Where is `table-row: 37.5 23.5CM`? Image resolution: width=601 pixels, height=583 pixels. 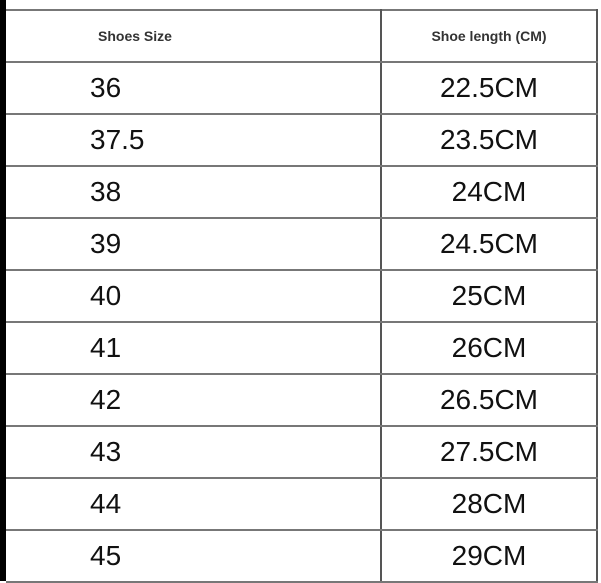 table-row: 37.5 23.5CM is located at coordinates (302, 140).